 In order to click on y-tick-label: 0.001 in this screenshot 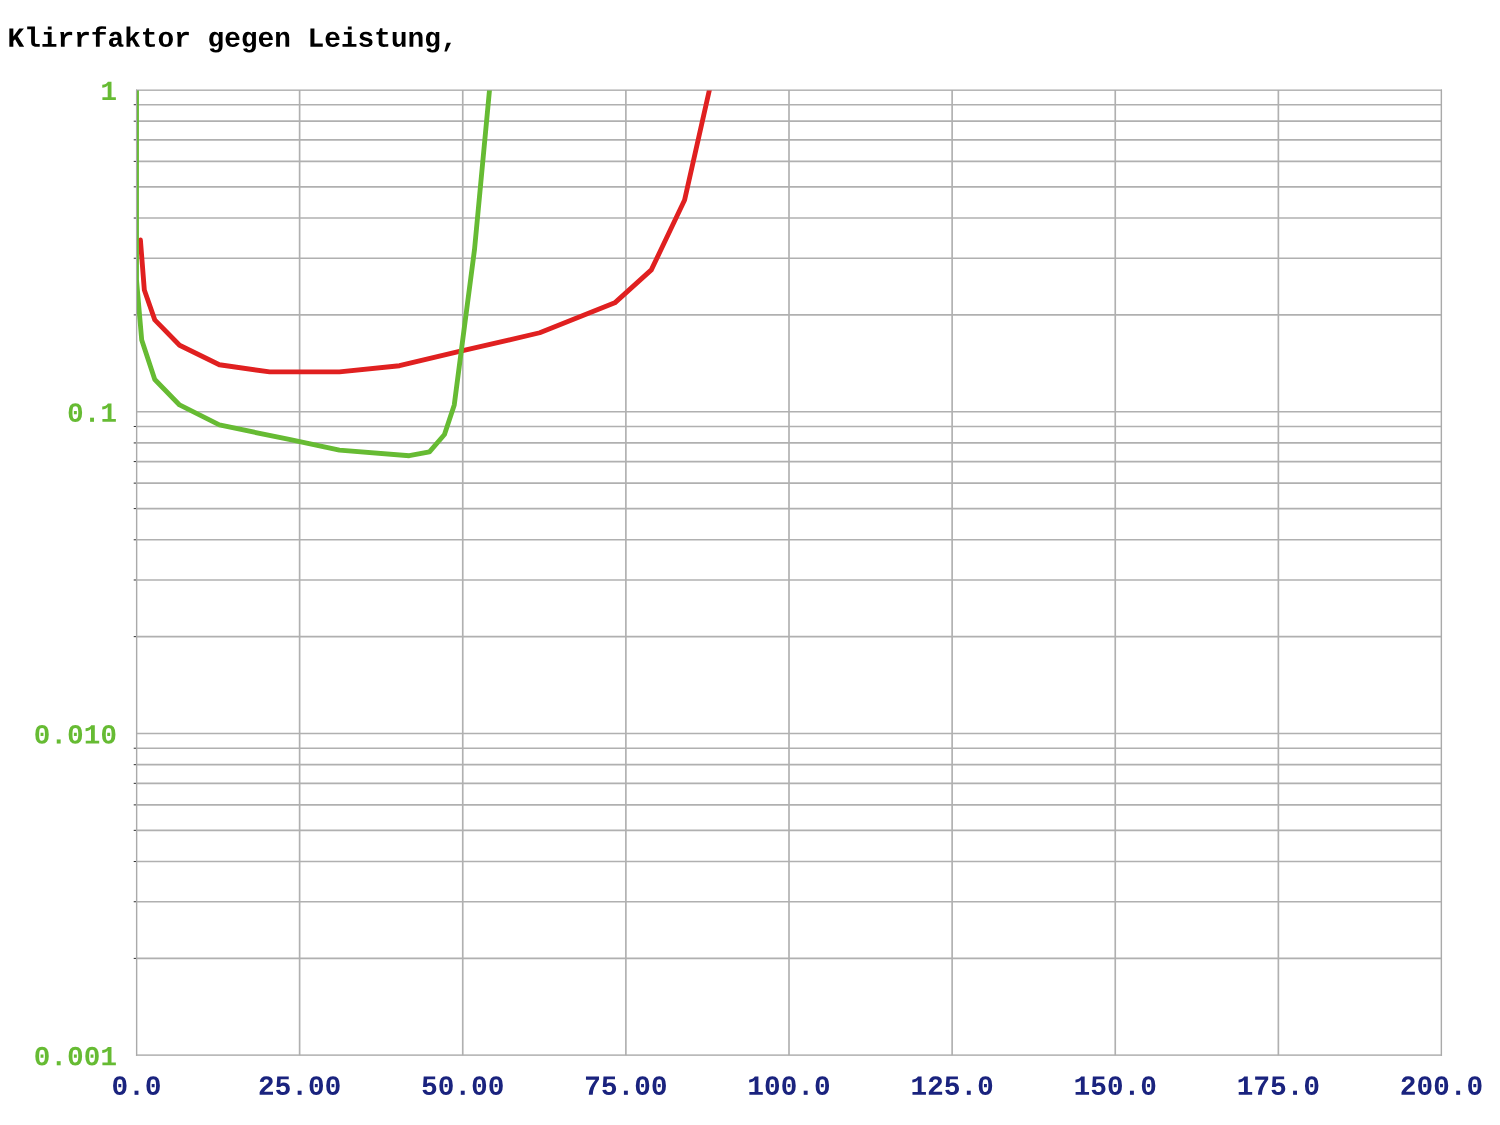, I will do `click(75, 1056)`.